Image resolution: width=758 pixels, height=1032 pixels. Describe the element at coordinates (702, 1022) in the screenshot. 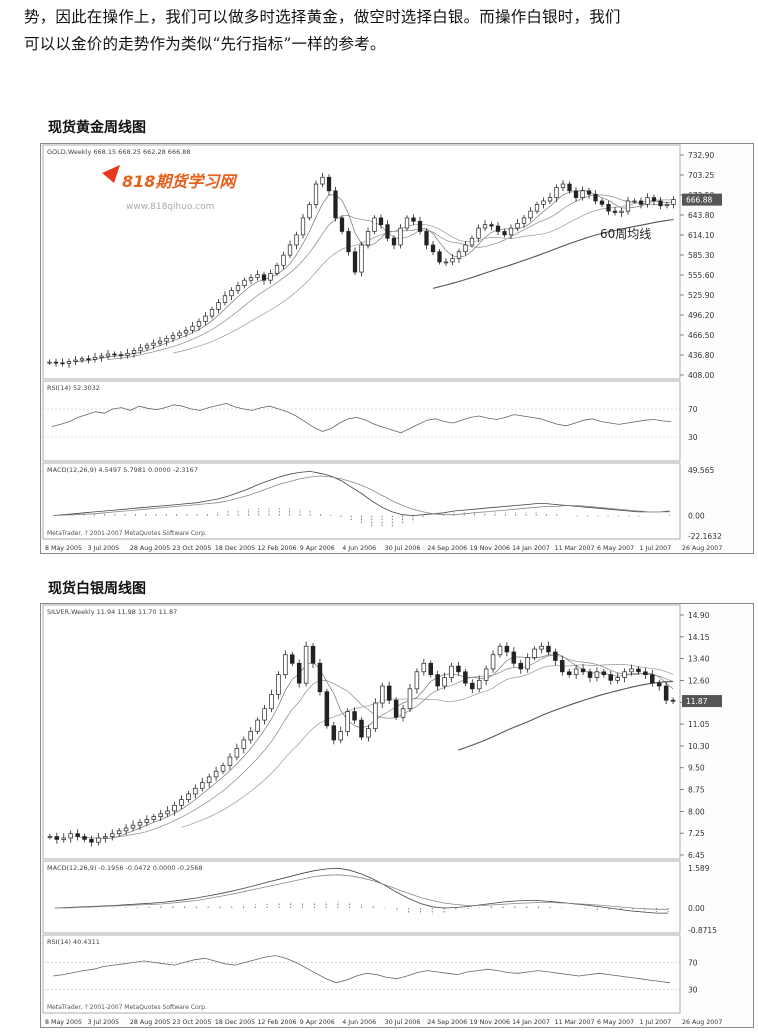

I see `date-tick-label: 26 Aug 2007` at that location.